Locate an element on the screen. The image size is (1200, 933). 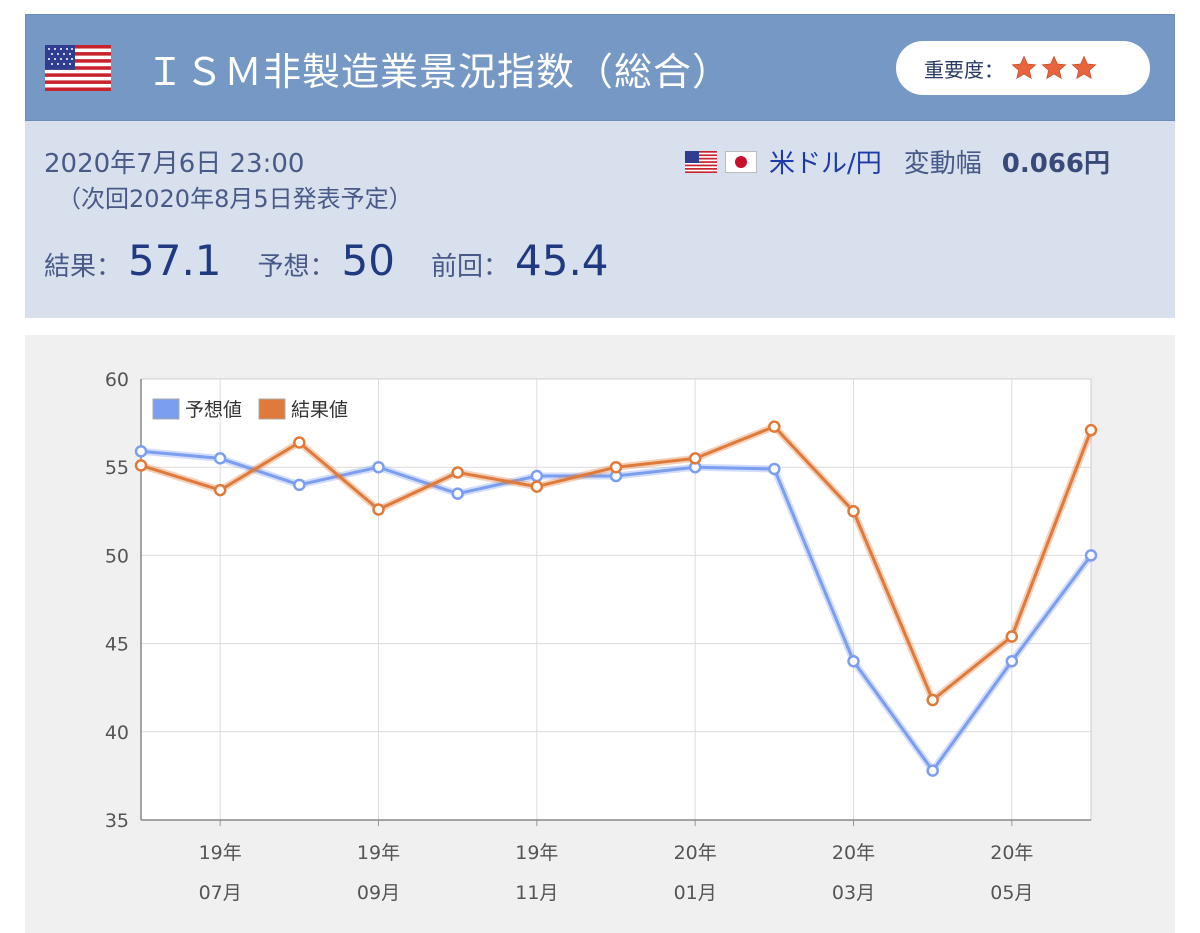
currency-pair-link: 米ドル/円 is located at coordinates (825, 164).